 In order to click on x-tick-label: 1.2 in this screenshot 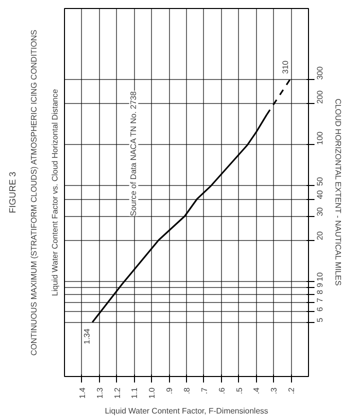, I will do `click(117, 392)`.